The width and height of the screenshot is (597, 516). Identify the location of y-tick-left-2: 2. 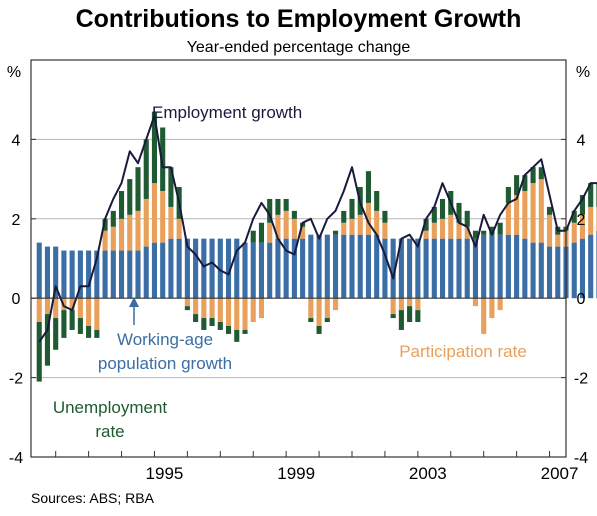
(16, 220).